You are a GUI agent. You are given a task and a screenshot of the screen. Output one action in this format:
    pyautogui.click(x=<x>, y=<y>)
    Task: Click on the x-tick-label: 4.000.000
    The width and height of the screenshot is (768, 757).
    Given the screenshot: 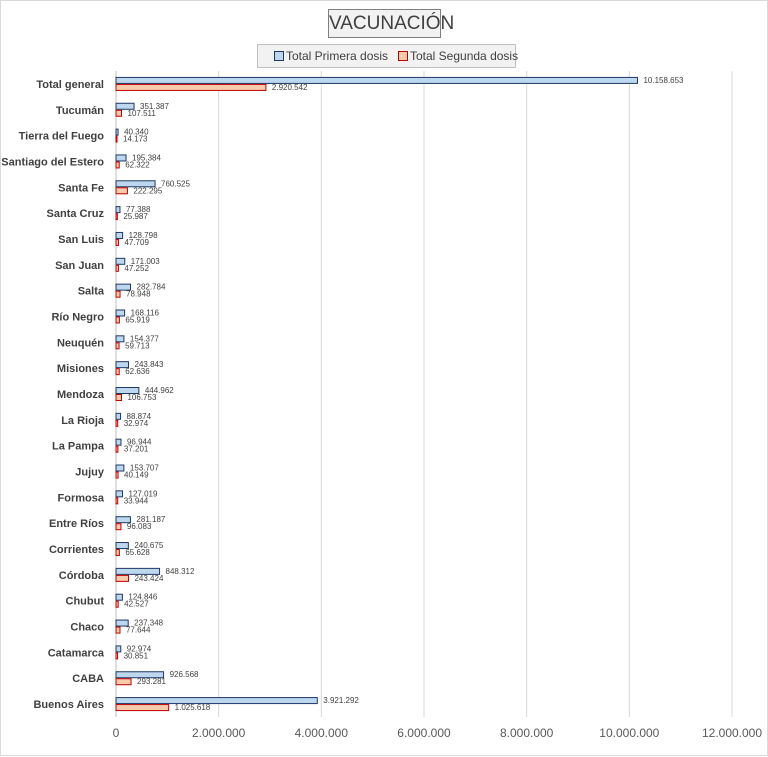 What is the action you would take?
    pyautogui.click(x=322, y=733)
    